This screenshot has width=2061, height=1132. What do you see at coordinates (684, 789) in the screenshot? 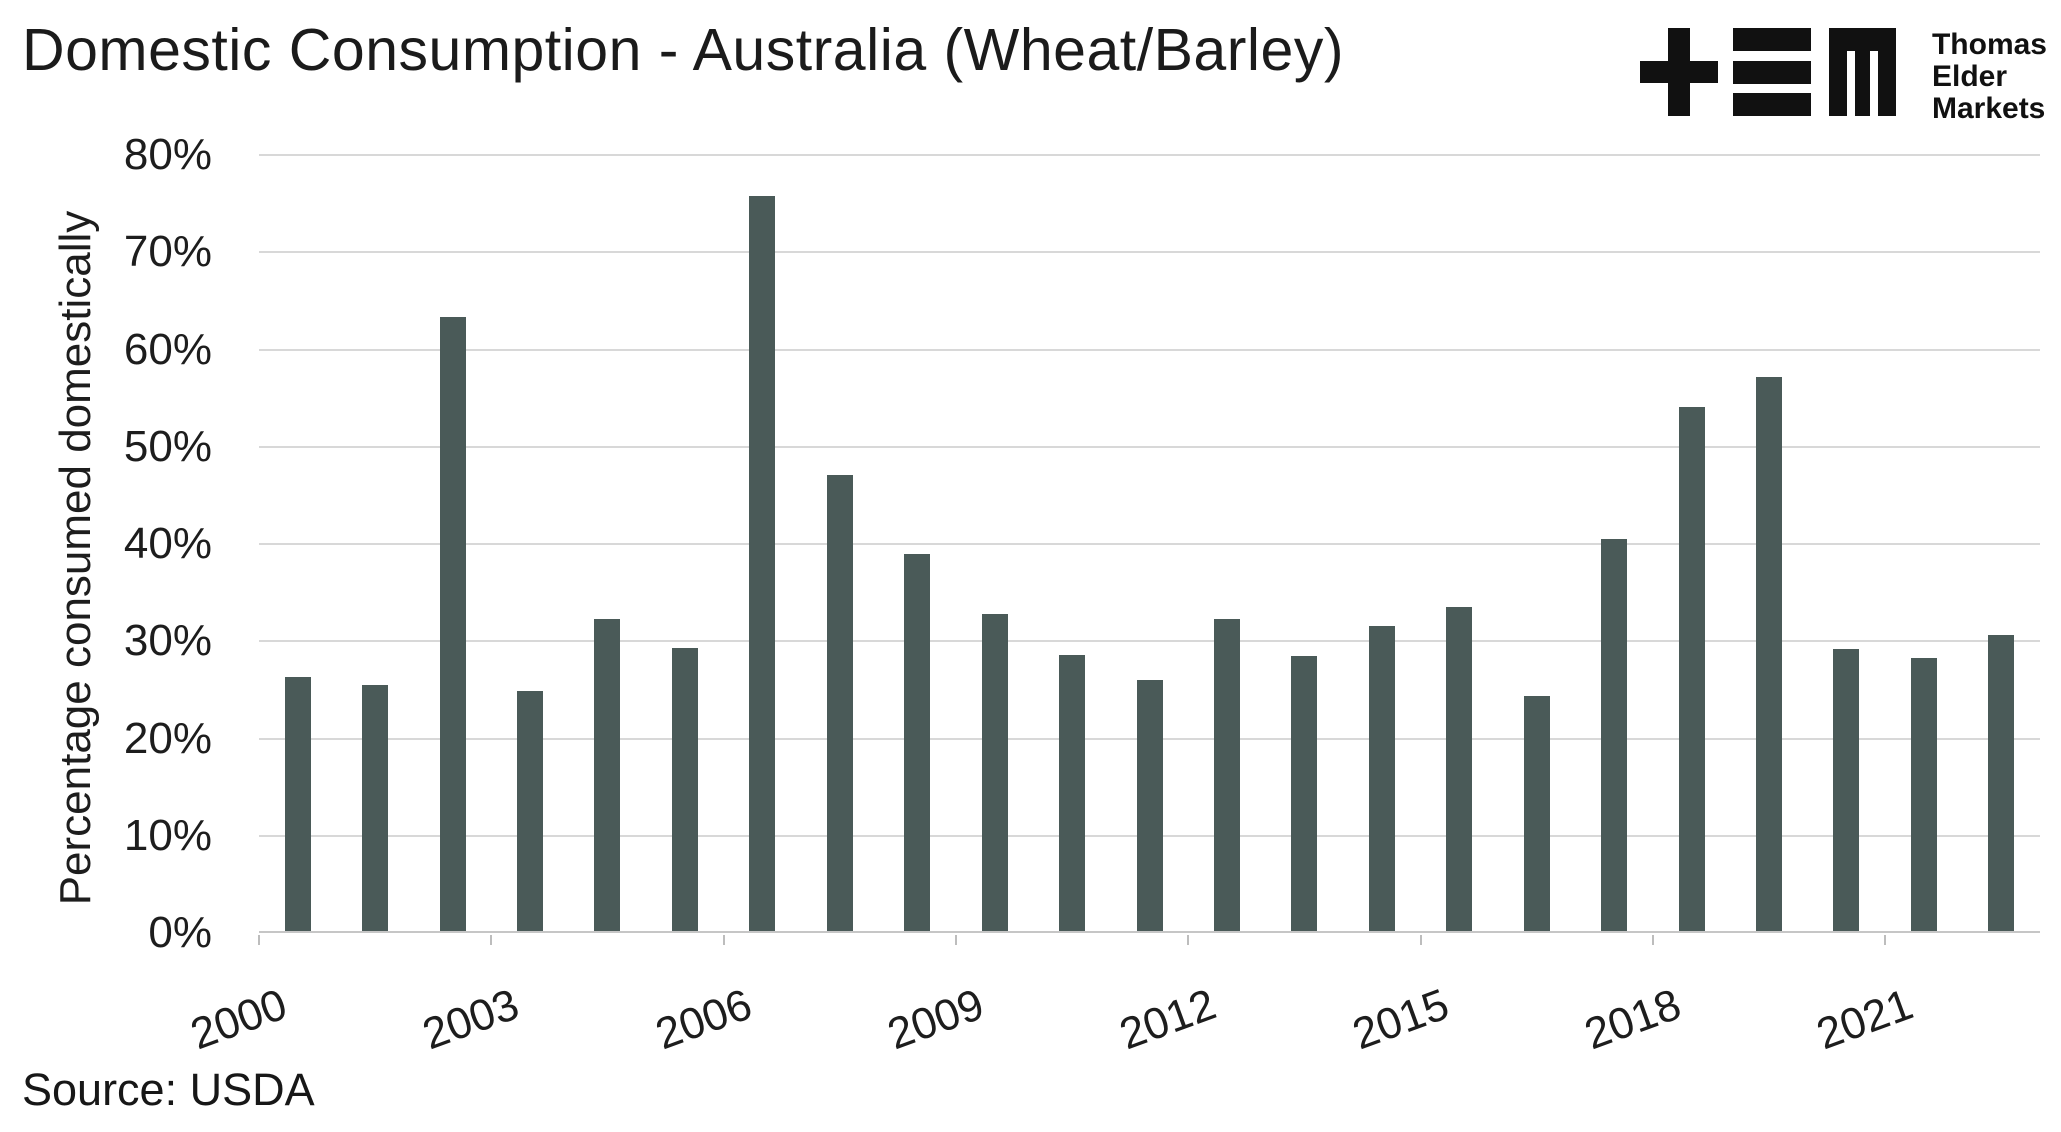
I see `bar-2005` at bounding box center [684, 789].